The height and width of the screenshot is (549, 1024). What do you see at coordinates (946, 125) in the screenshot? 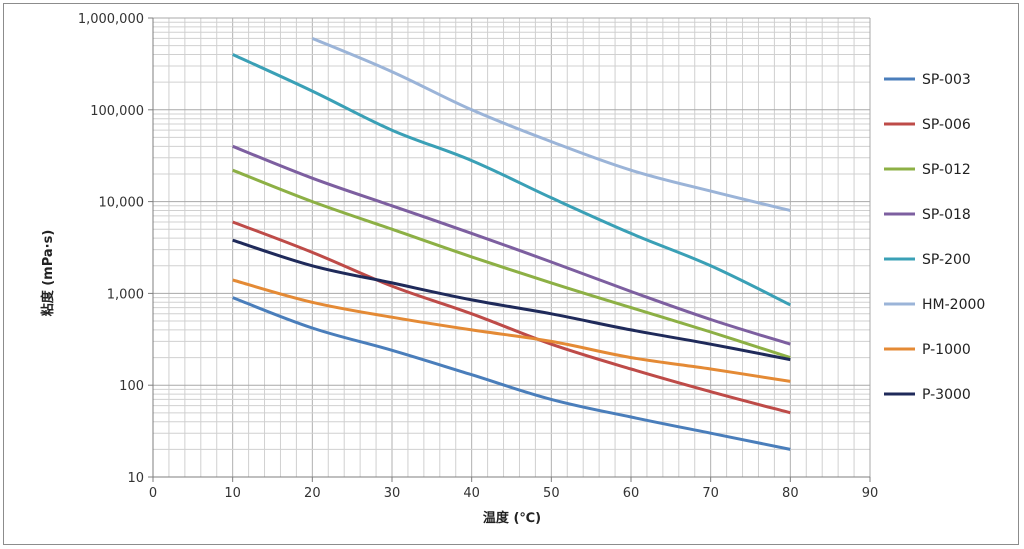
I see `legend-label-sp-006: SP-006` at bounding box center [946, 125].